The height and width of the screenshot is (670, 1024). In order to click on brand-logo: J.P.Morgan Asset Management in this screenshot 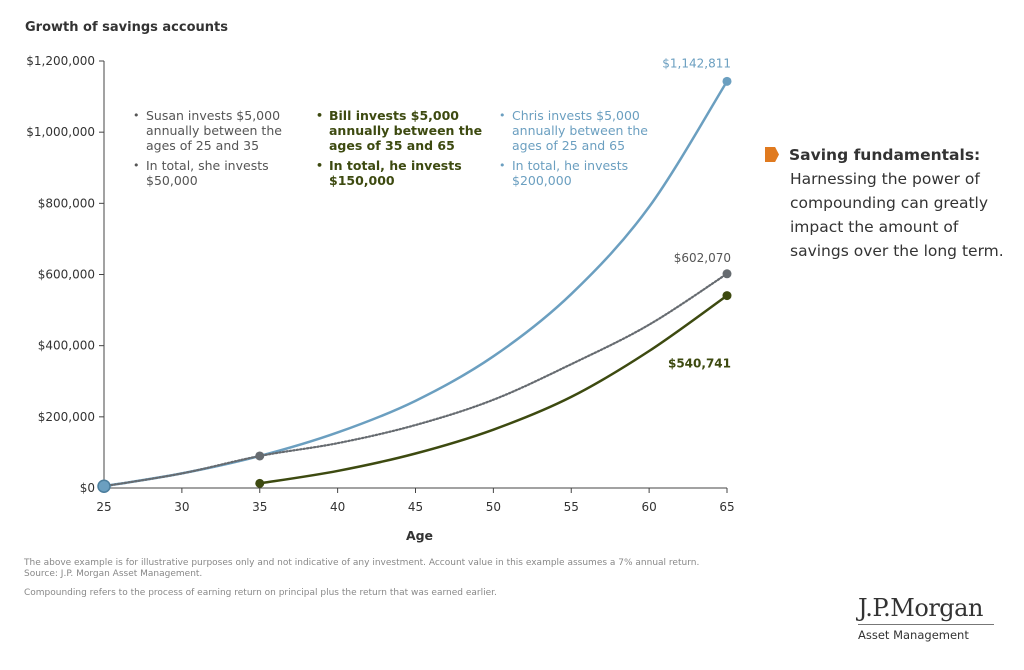, I will do `click(926, 618)`.